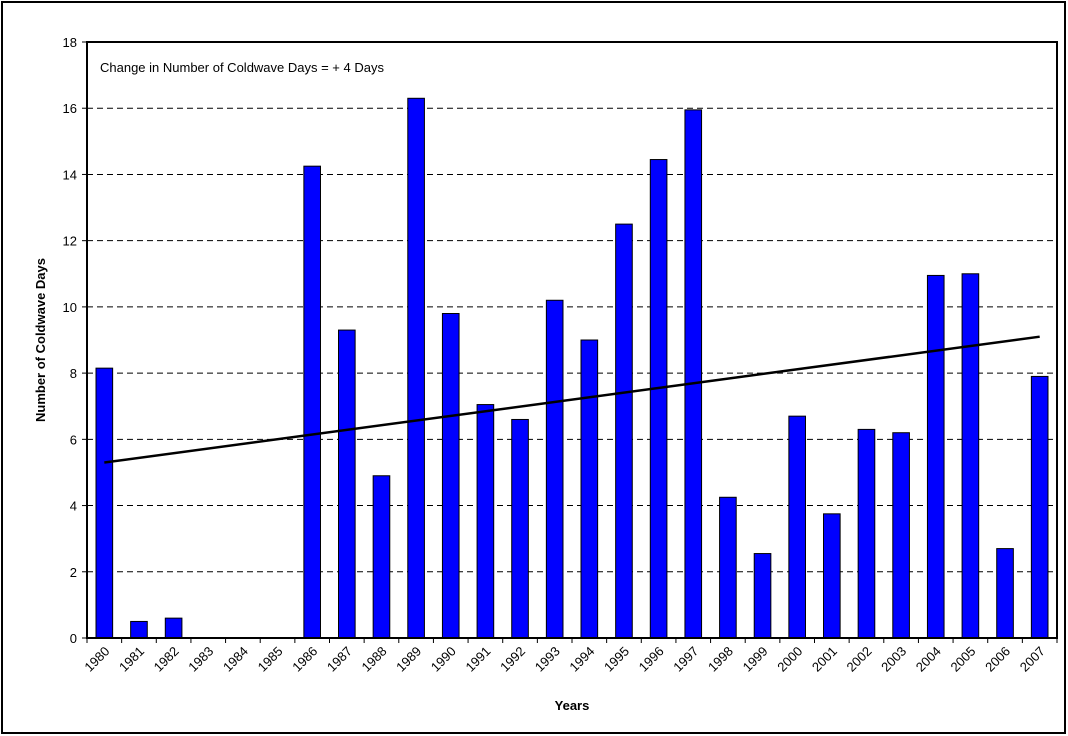 Image resolution: width=1068 pixels, height=736 pixels. What do you see at coordinates (70, 174) in the screenshot?
I see `y-tick-label: 14` at bounding box center [70, 174].